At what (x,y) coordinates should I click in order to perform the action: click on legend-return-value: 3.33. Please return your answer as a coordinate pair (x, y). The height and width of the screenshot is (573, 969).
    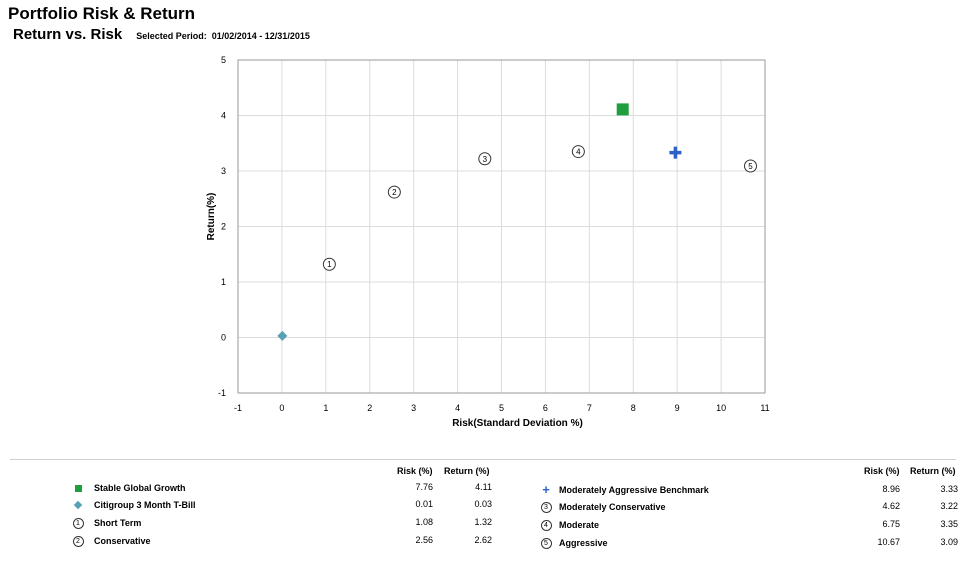
    Looking at the image, I should click on (949, 489).